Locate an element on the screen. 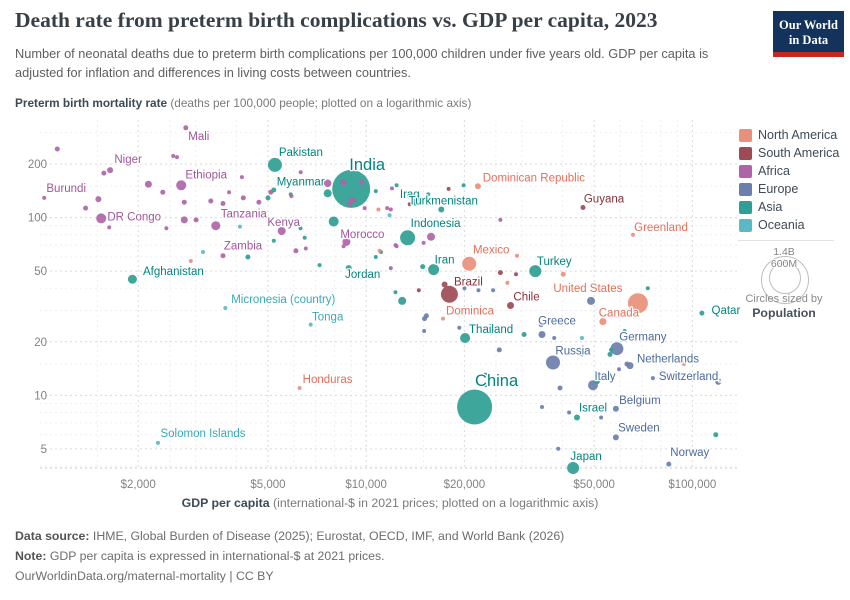 The height and width of the screenshot is (600, 850). country-label-belgium: Belgium is located at coordinates (640, 401).